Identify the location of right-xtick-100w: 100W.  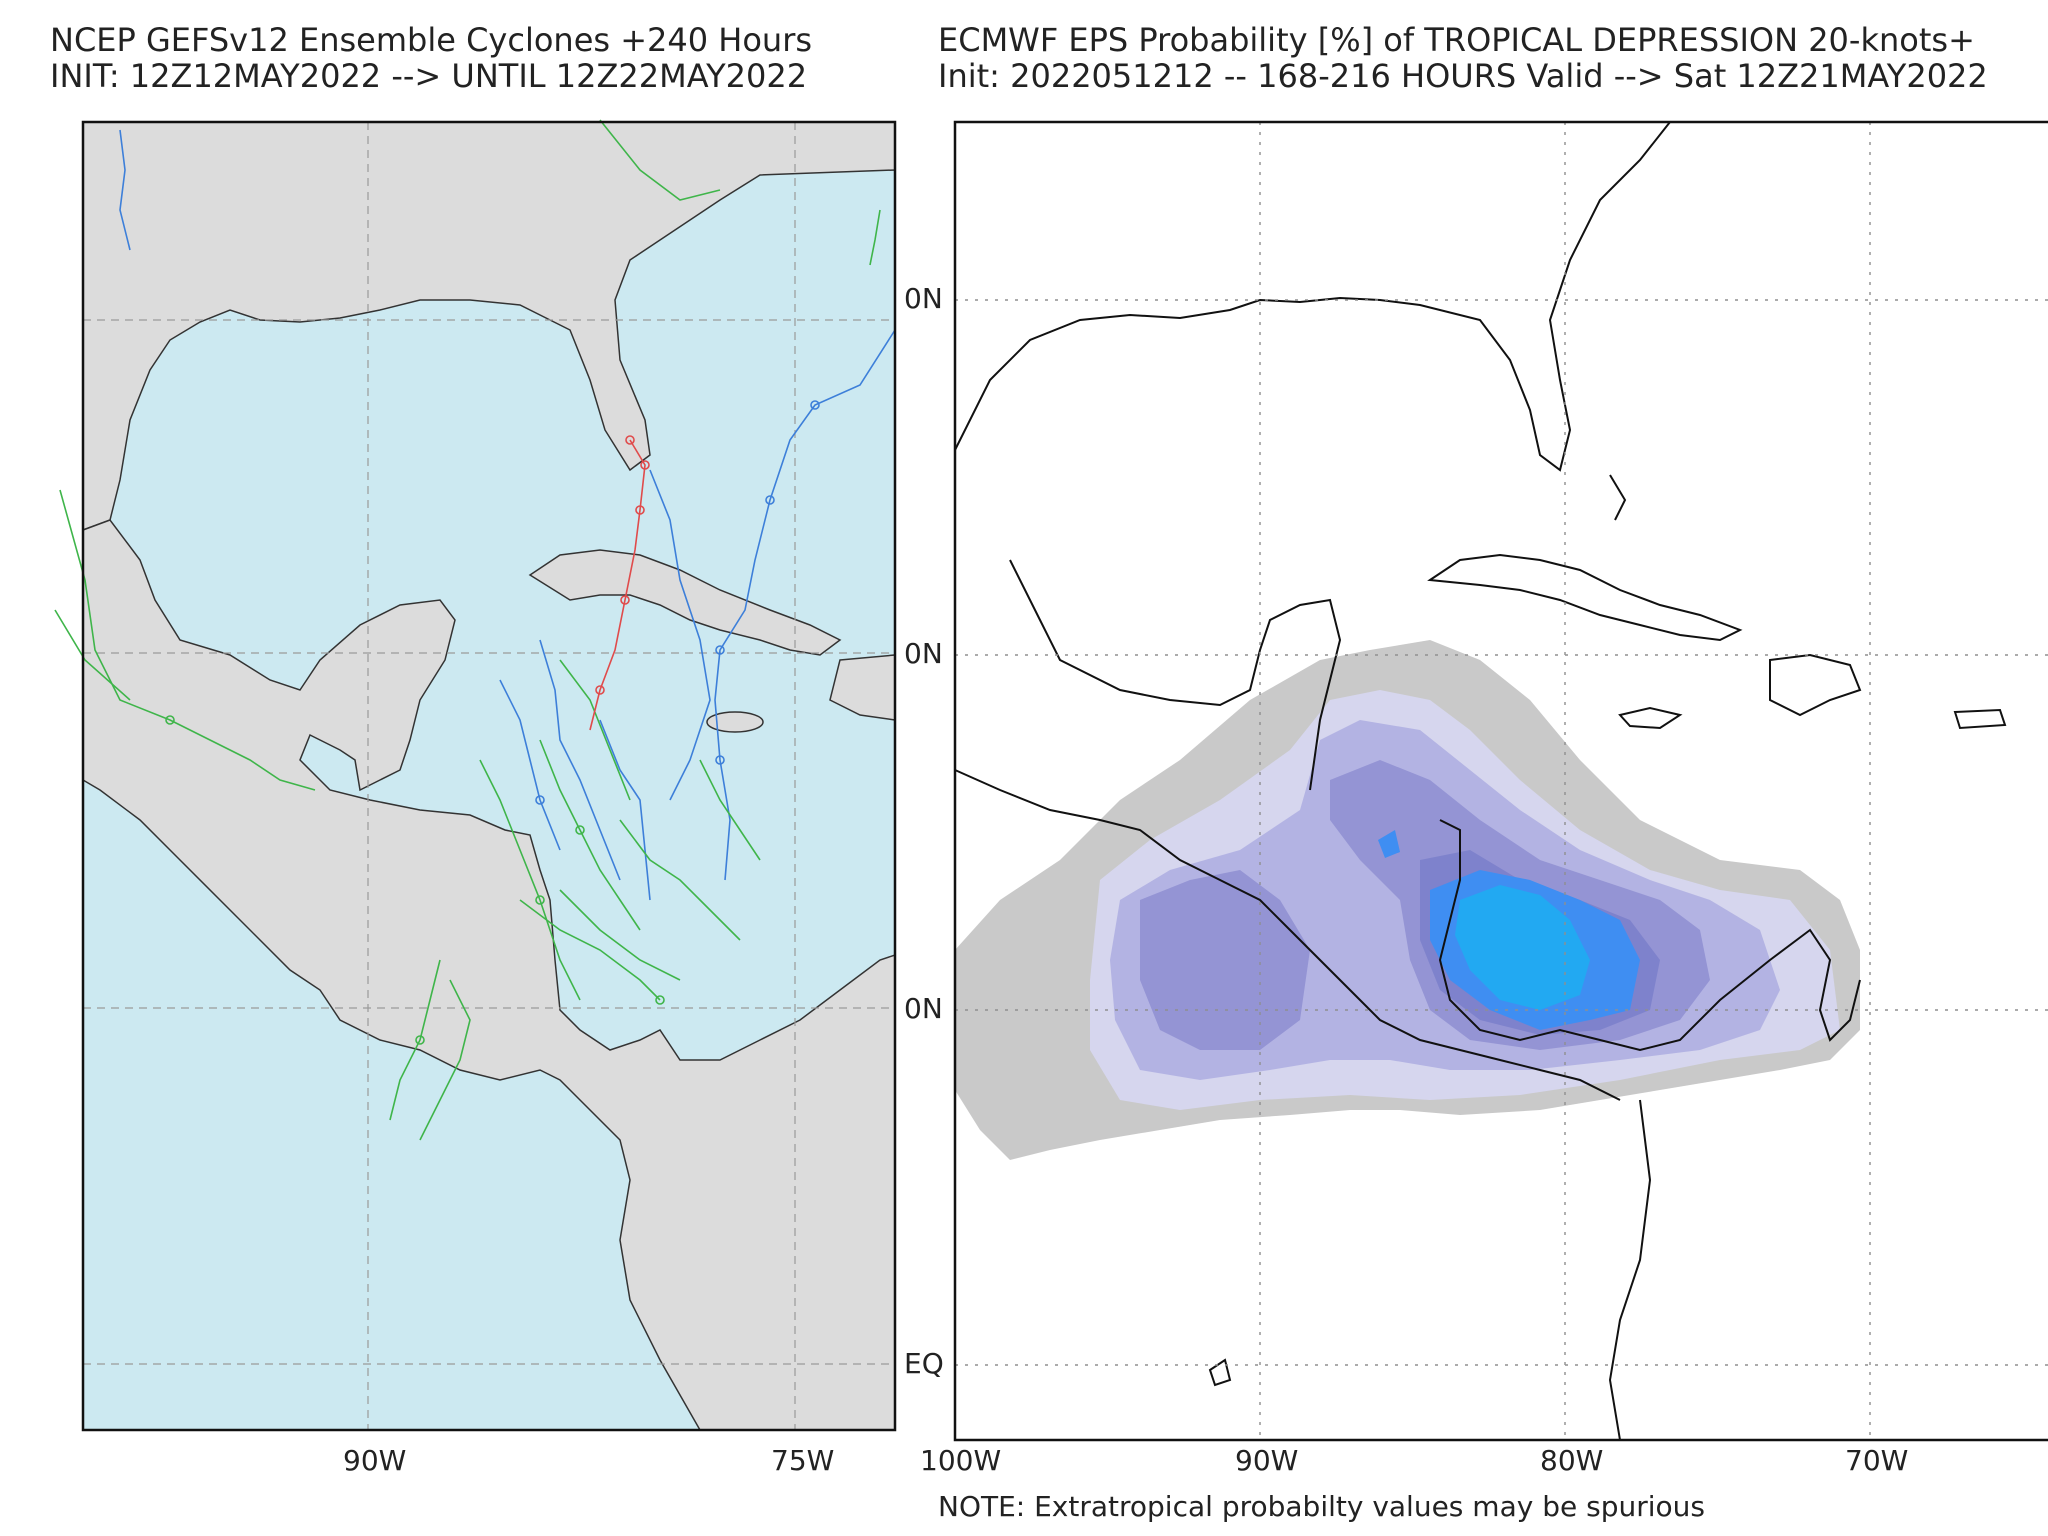
(961, 1460).